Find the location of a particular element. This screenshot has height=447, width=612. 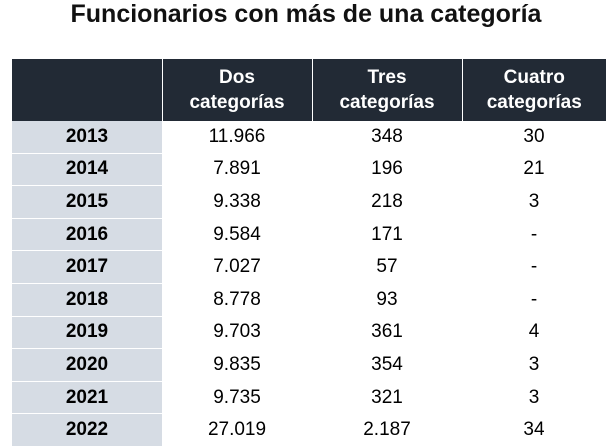

table-row: 2017 7.027 57- is located at coordinates (309, 267).